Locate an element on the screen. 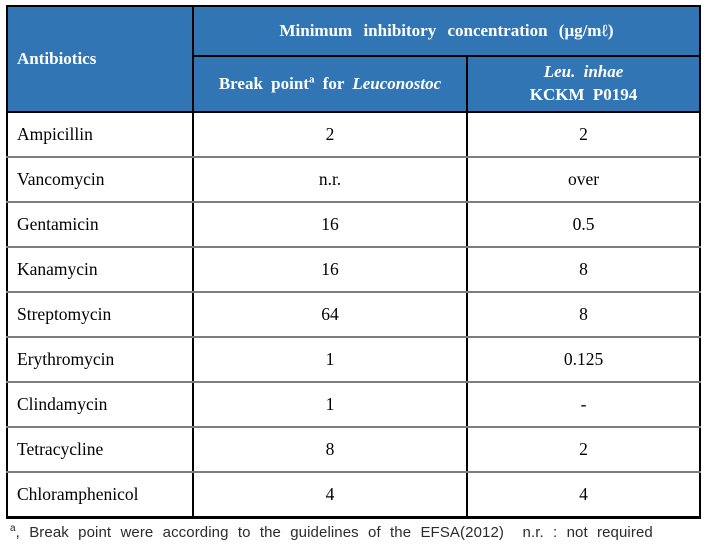  inhae-value: 4 is located at coordinates (583, 495).